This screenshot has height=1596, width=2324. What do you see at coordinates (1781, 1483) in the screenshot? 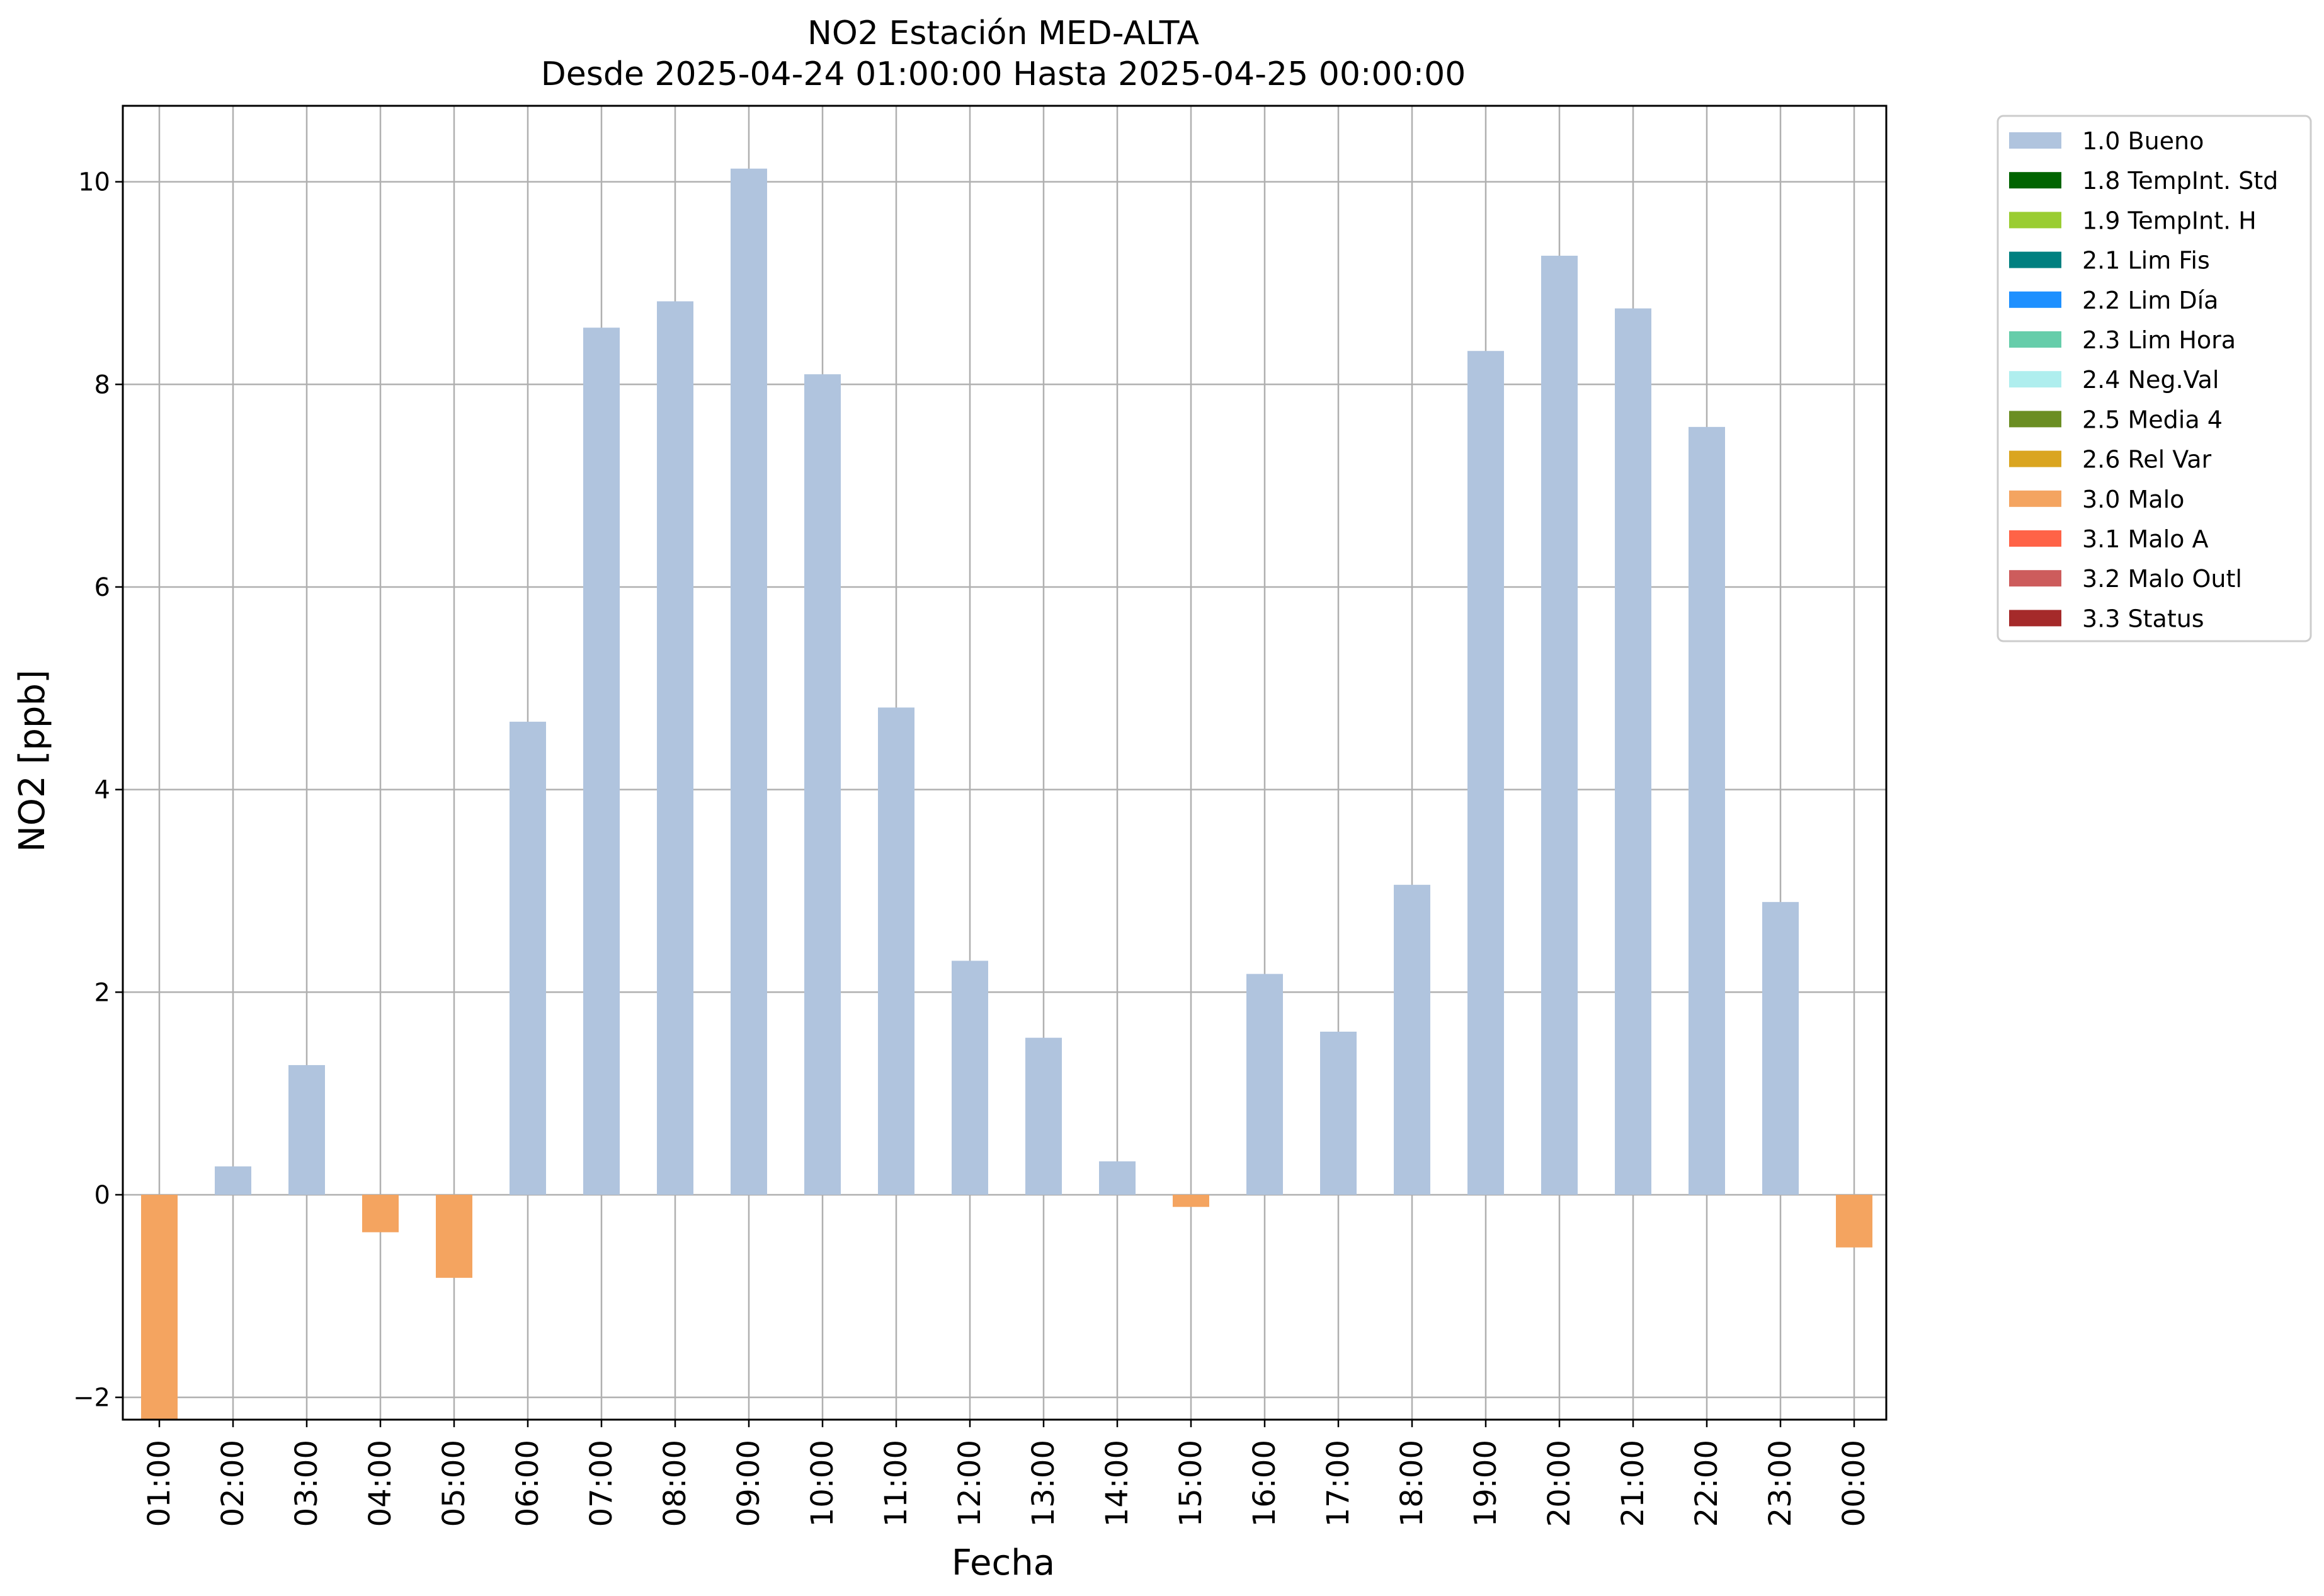
I see `x-tick-label: 23:00` at bounding box center [1781, 1483].